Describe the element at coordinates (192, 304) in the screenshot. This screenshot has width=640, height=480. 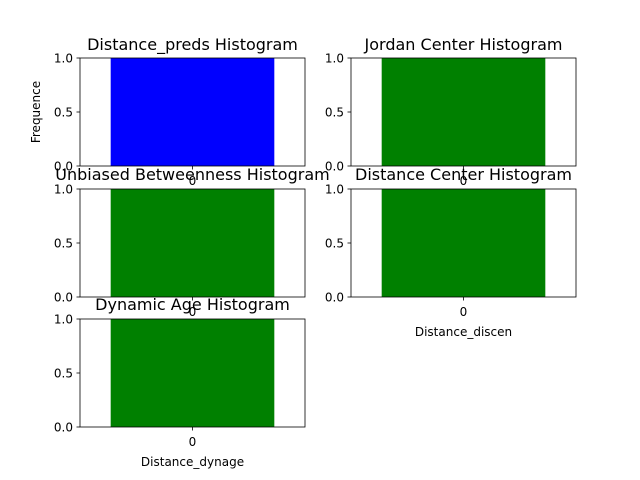
I see `subplot-title: Dynamic Age Histogram` at that location.